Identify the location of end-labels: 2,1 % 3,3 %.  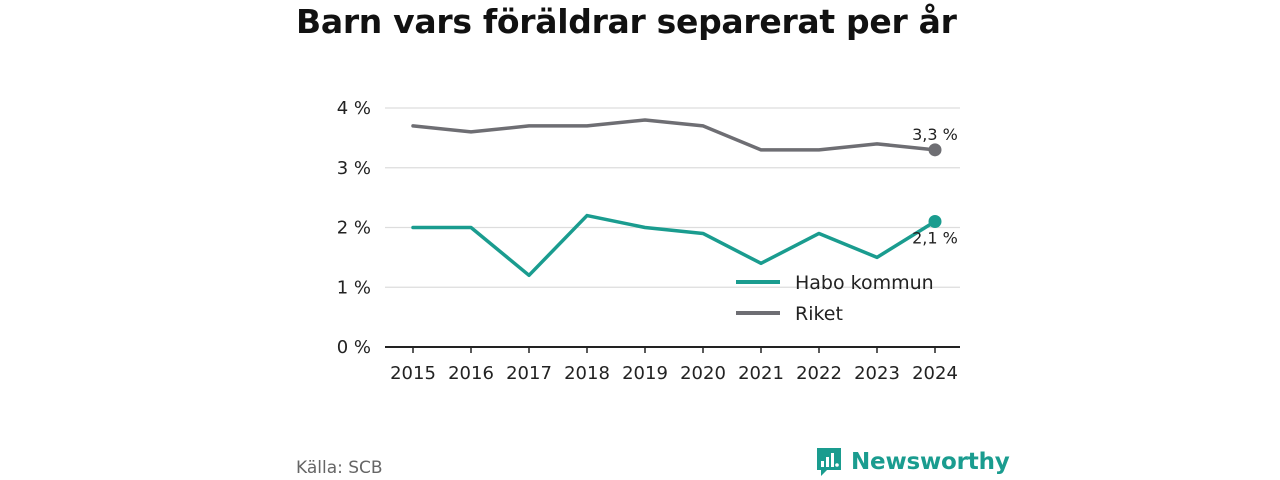
(935, 186).